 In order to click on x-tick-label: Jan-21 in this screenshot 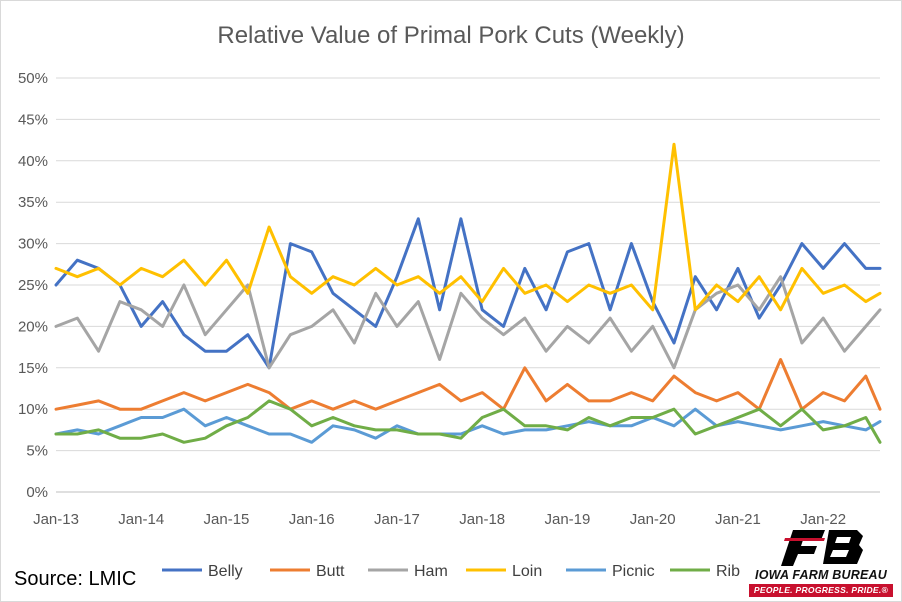, I will do `click(738, 519)`.